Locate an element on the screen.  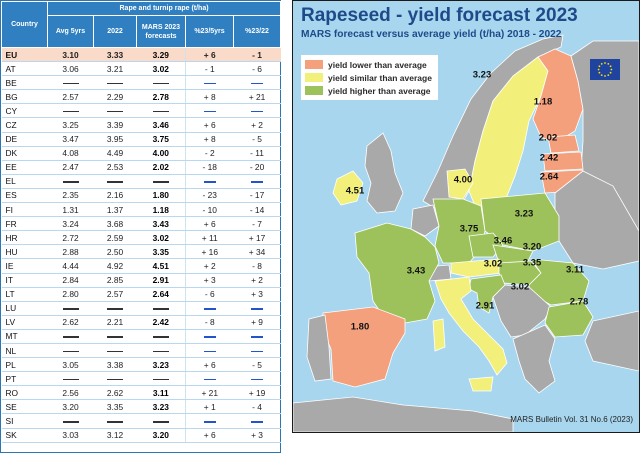
cell-country: IE is located at coordinates (24, 266).